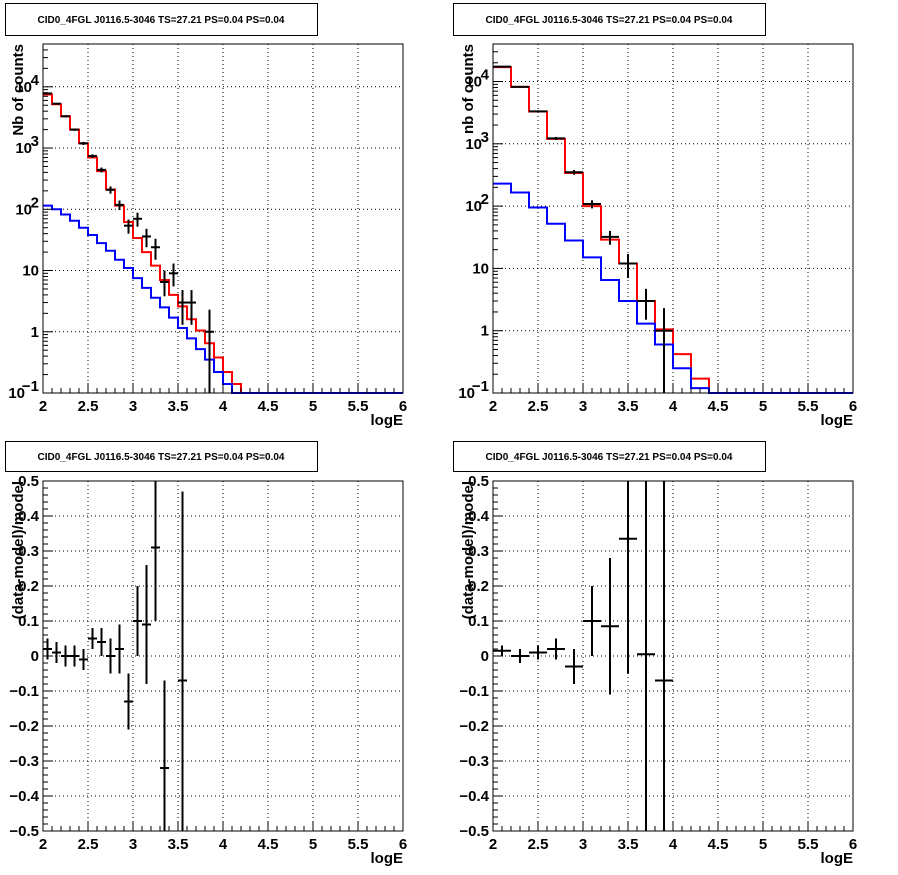  What do you see at coordinates (35, 656) in the screenshot?
I see `y-tick-label: 0` at bounding box center [35, 656].